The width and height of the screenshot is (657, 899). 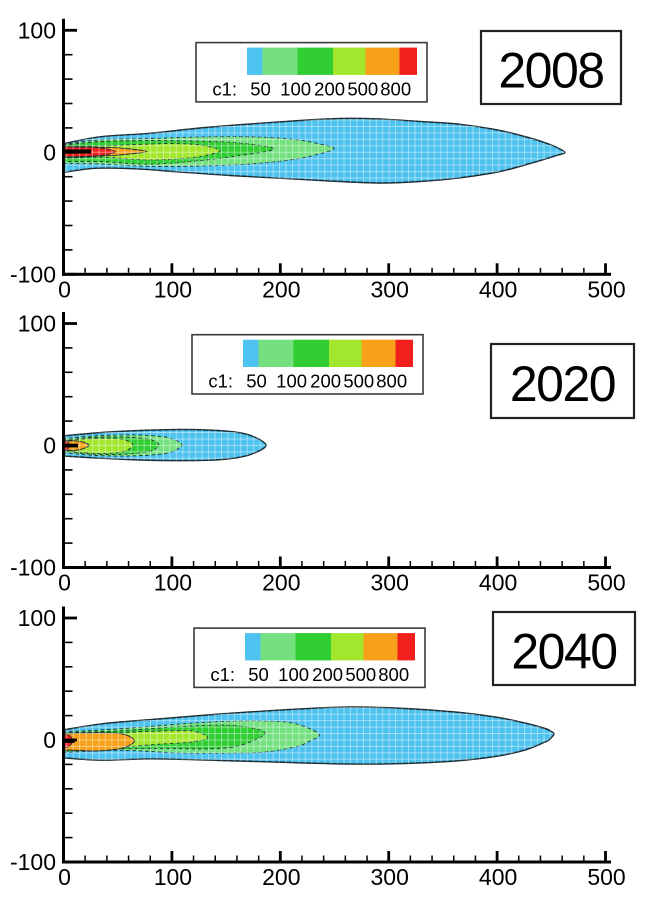 I want to click on svg-text: 2020, so click(x=562, y=384).